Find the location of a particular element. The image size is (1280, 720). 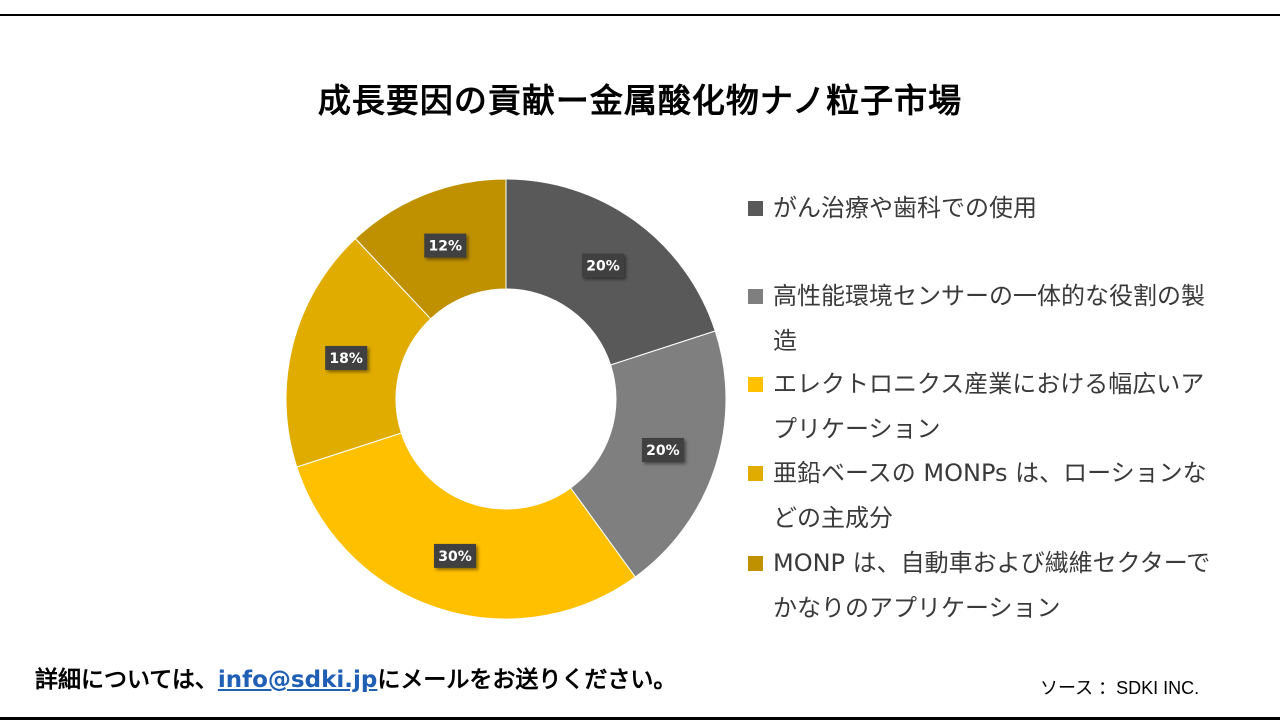

legend-label: 高性能環境センサーの一体的な役割の製造 is located at coordinates (989, 318).